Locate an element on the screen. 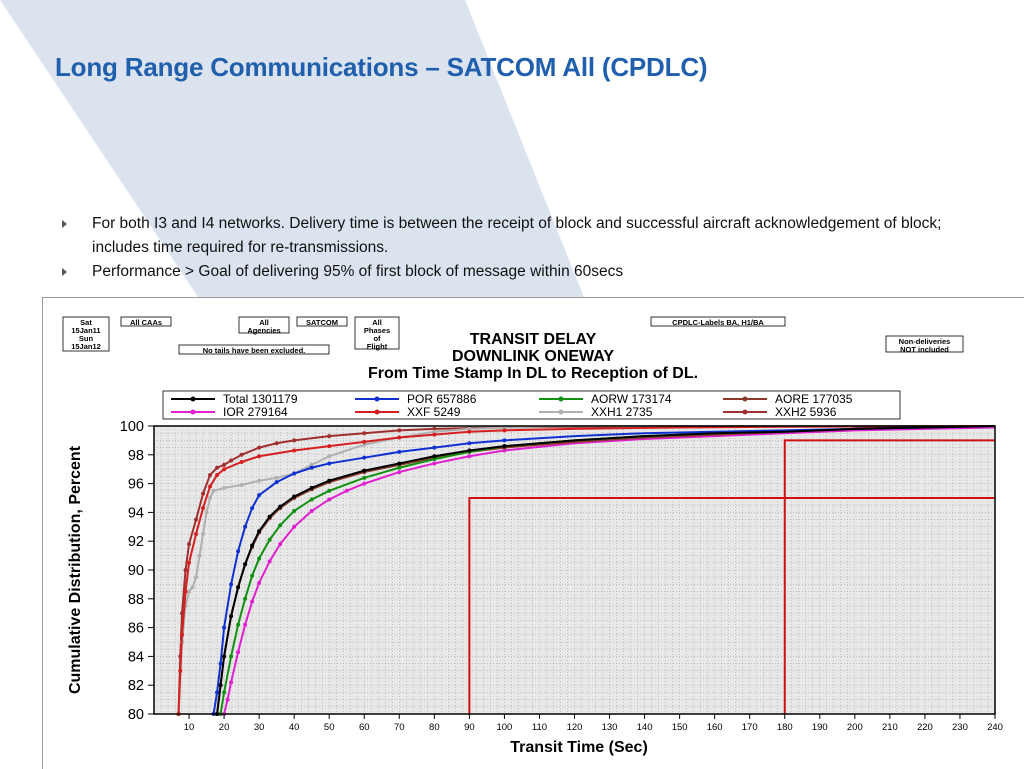 This screenshot has width=1024, height=769. agency-filter-box is located at coordinates (264, 325).